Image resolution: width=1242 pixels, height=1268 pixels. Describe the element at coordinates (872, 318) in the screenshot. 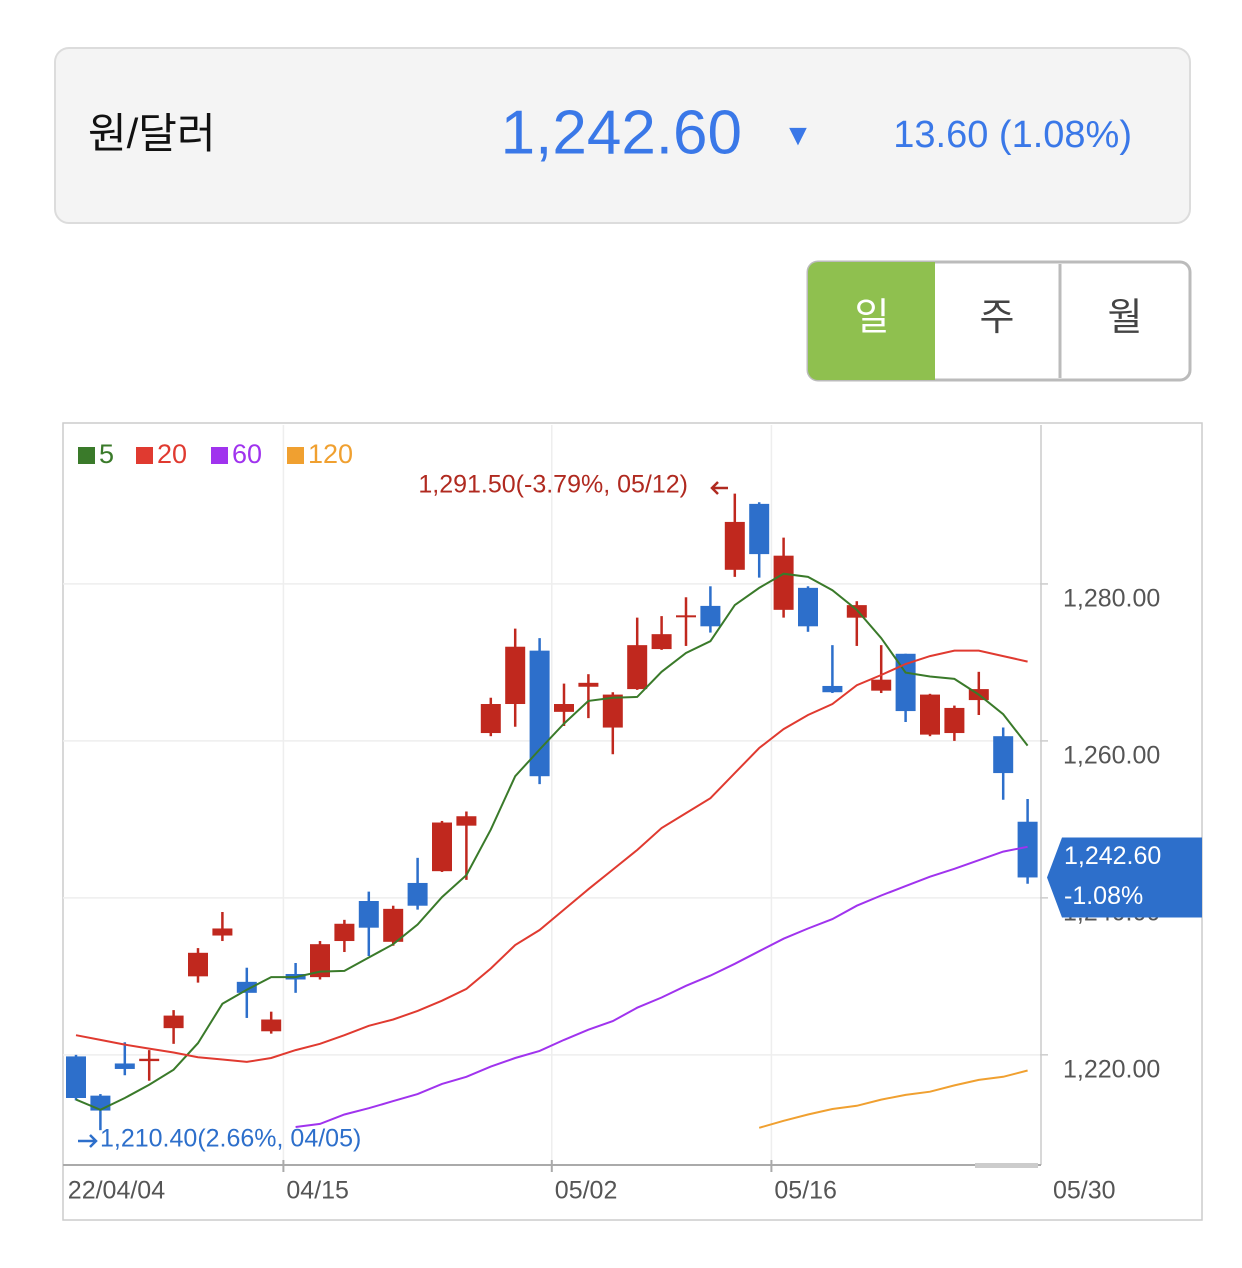

I see `tab: 일` at that location.